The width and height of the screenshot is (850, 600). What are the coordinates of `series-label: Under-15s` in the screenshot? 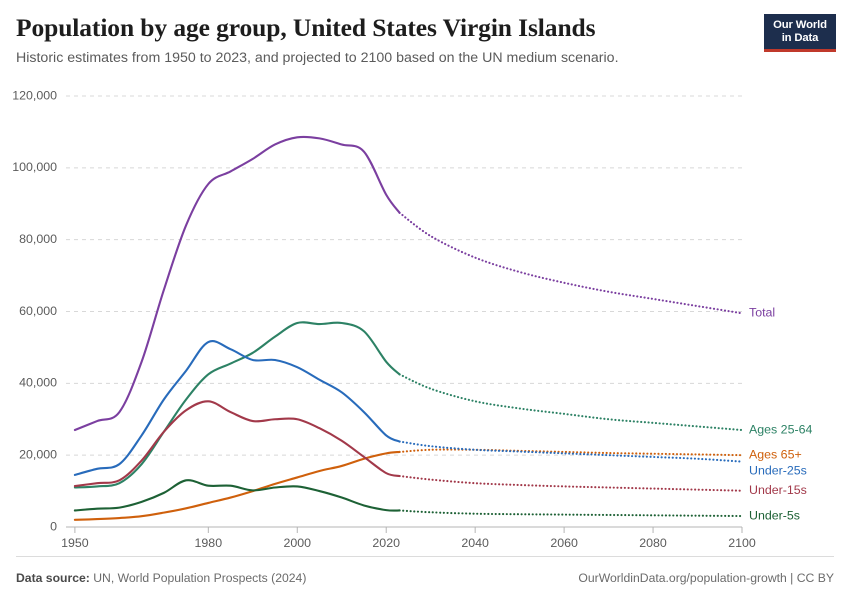 It's located at (778, 490).